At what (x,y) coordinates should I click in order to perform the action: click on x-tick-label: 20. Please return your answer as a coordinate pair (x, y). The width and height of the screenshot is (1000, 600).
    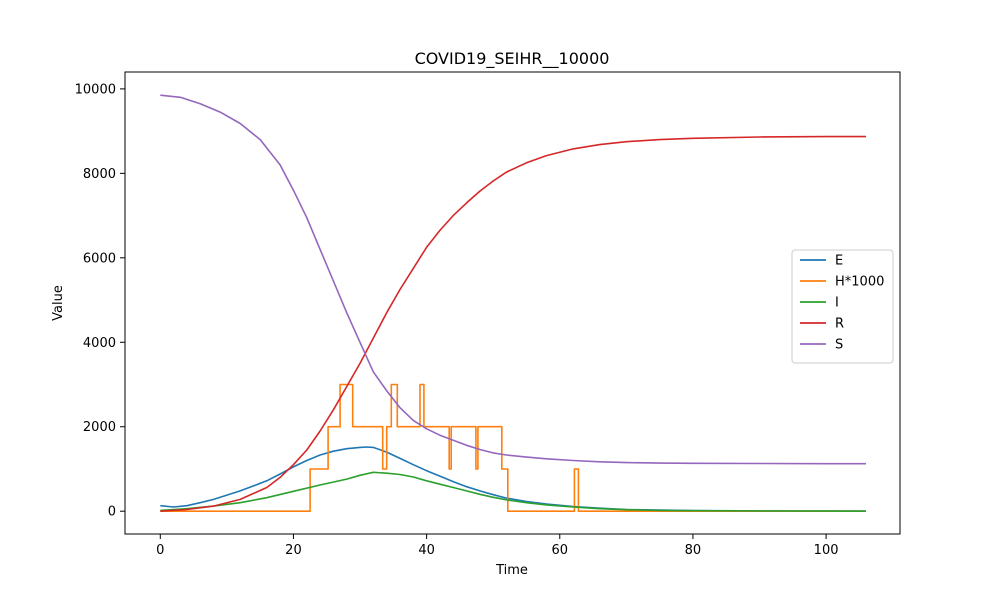
    Looking at the image, I should click on (293, 550).